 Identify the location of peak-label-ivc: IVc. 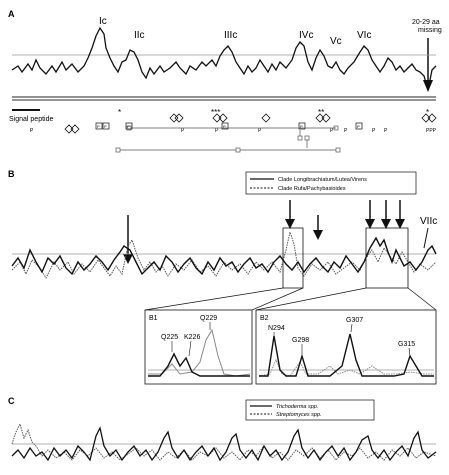
(306, 35).